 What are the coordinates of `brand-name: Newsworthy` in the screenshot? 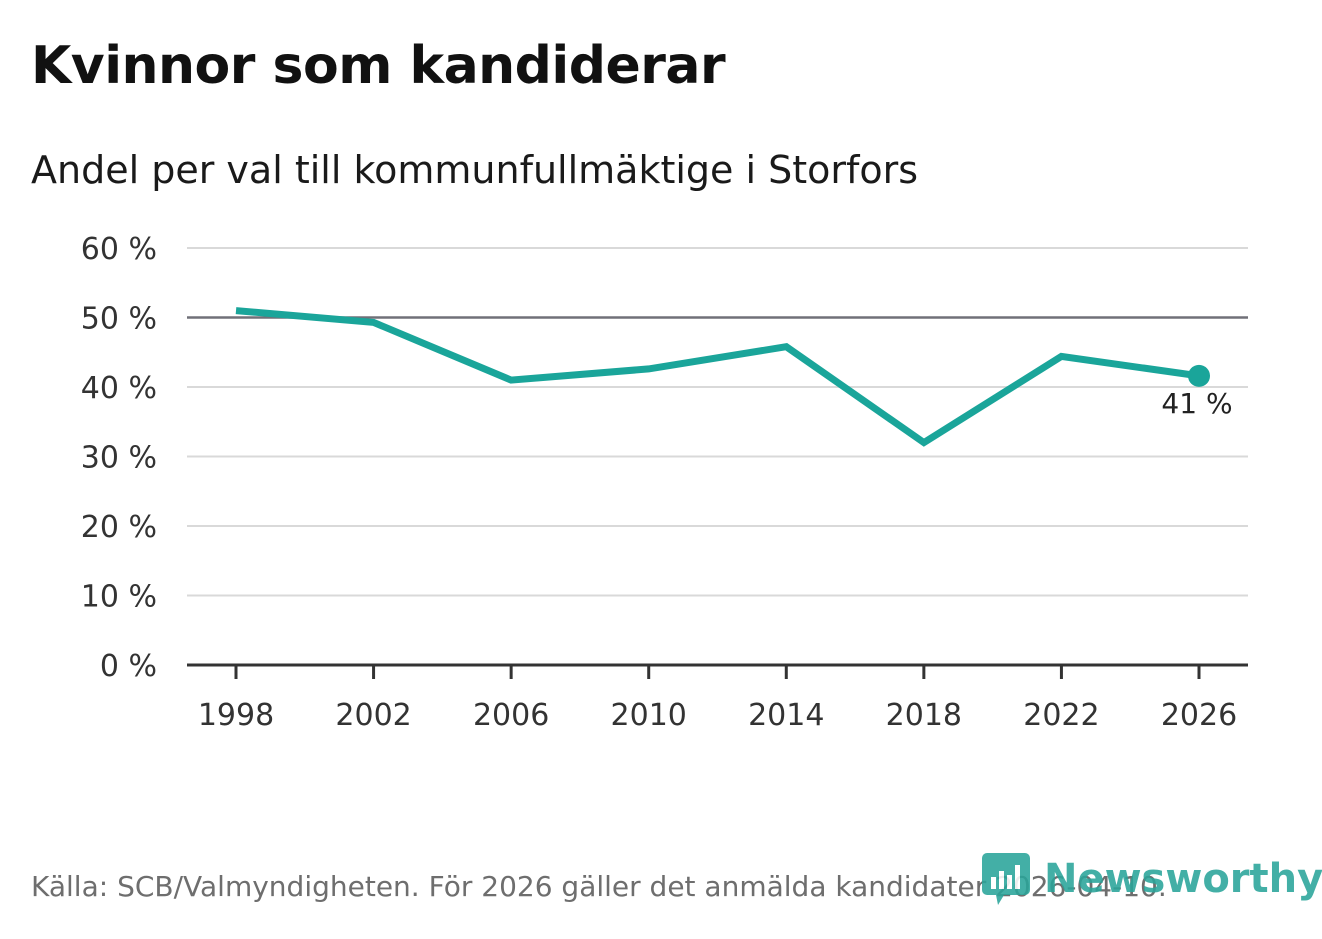 It's located at (1183, 879).